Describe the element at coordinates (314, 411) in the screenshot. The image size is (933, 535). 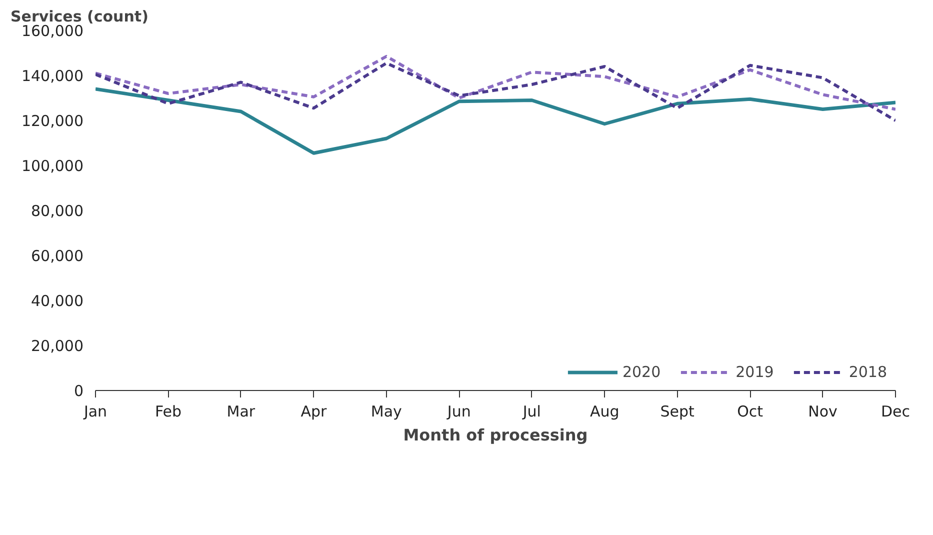
I see `x-tick-label: Apr` at that location.